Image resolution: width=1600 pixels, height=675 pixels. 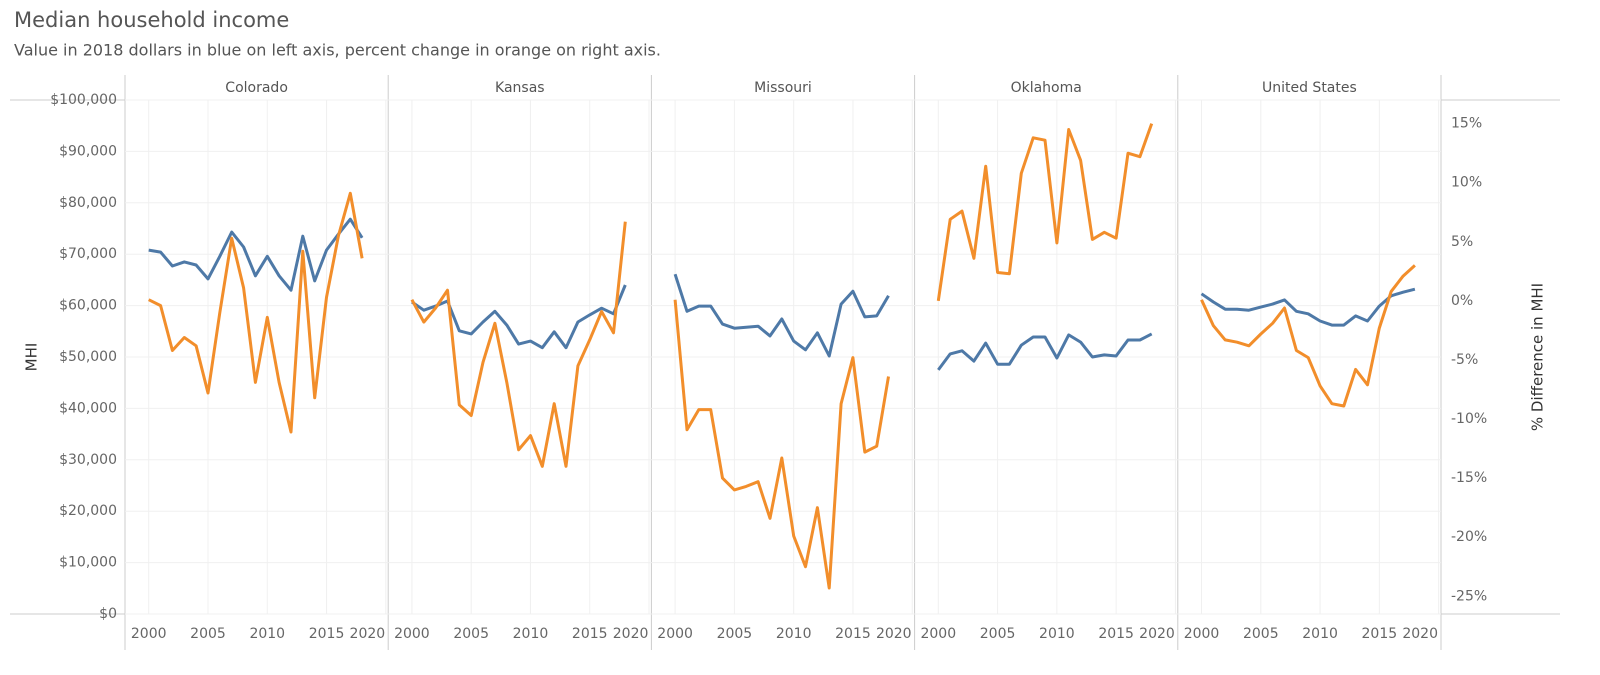 I want to click on y-tick-label: $0, so click(x=108, y=614).